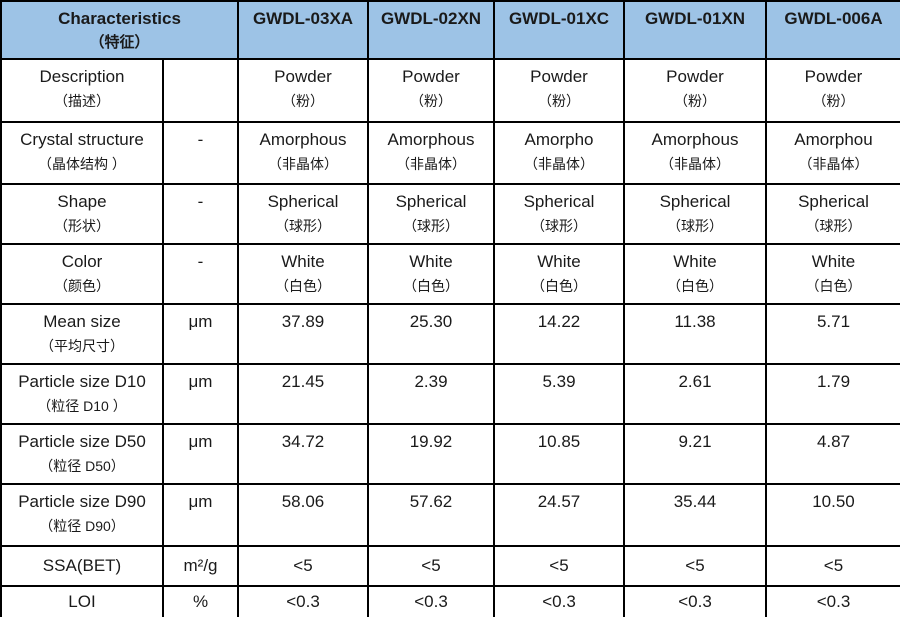 This screenshot has width=900, height=617. What do you see at coordinates (82, 501) in the screenshot?
I see `row-label-en: Particle size D90` at bounding box center [82, 501].